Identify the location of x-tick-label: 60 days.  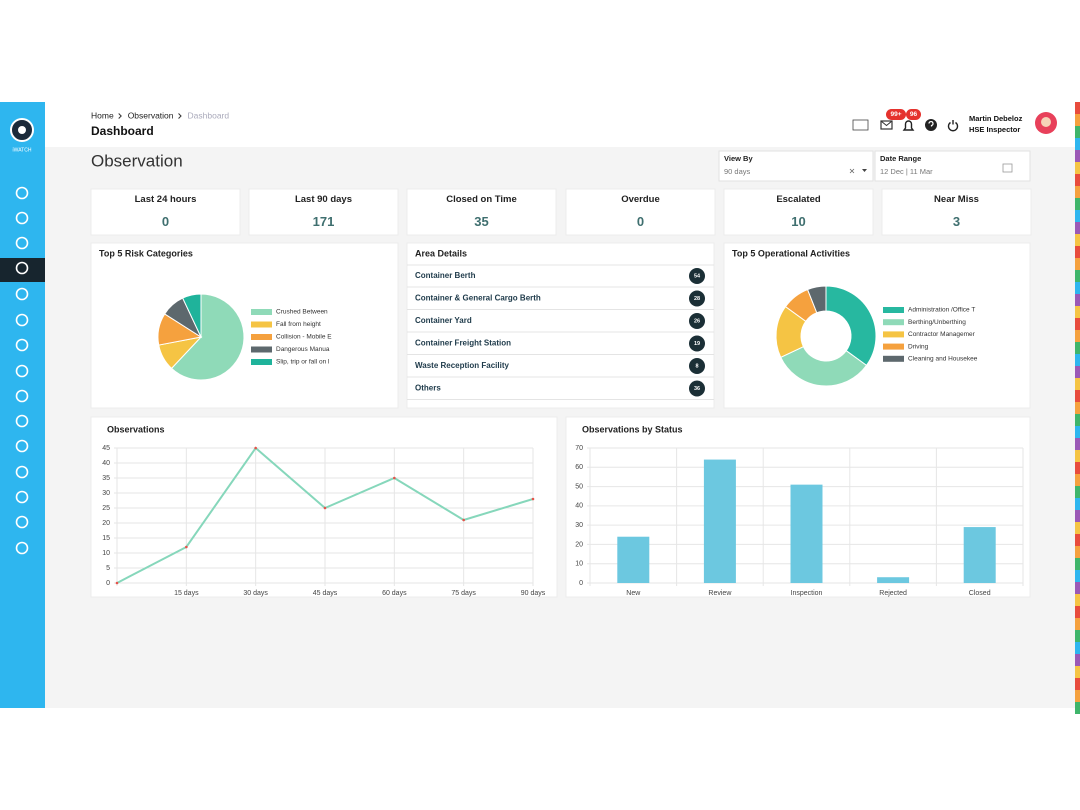
(394, 593).